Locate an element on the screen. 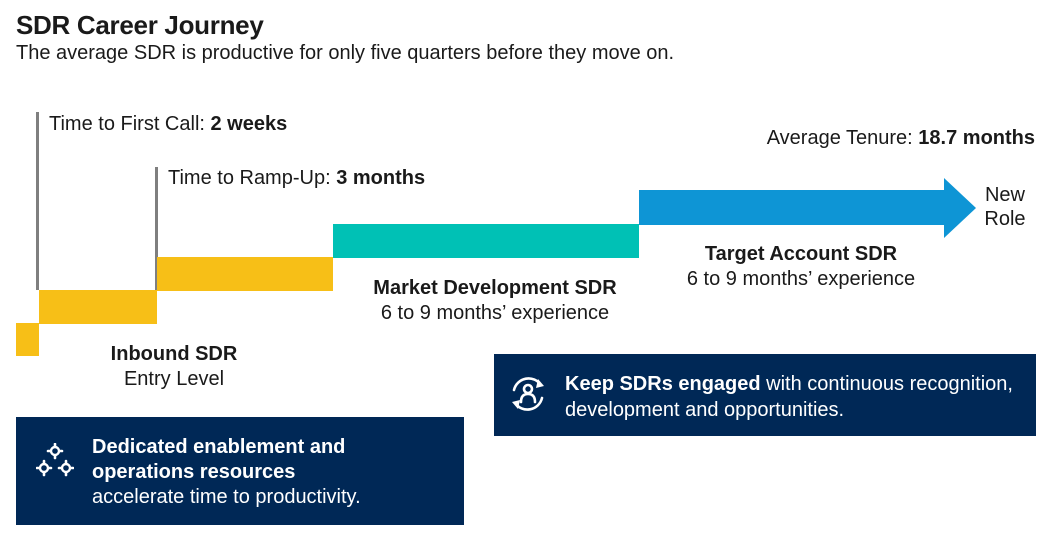  step-entry is located at coordinates (27, 339).